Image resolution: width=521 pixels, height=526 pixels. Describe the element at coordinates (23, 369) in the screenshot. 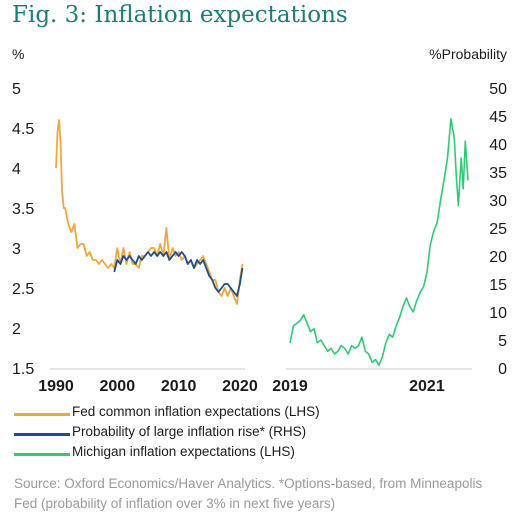

I see `left-y-tick-label: 1.5` at that location.